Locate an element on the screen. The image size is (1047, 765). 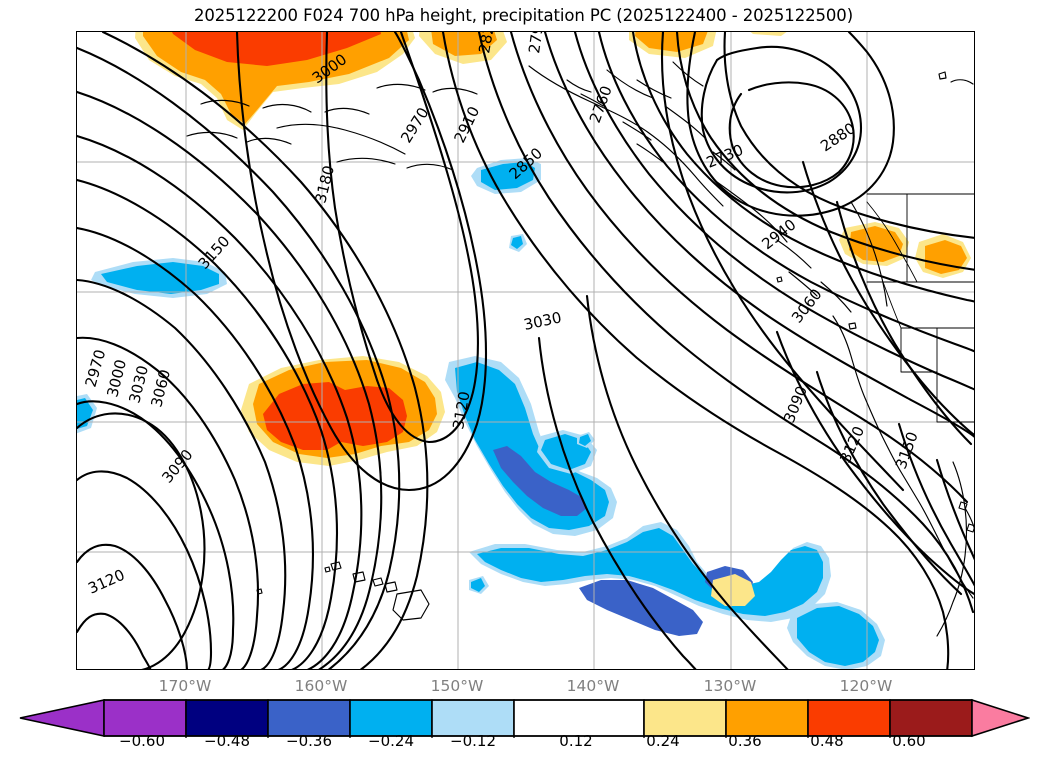
cool-anomaly-west-40n is located at coordinates (159, 278).